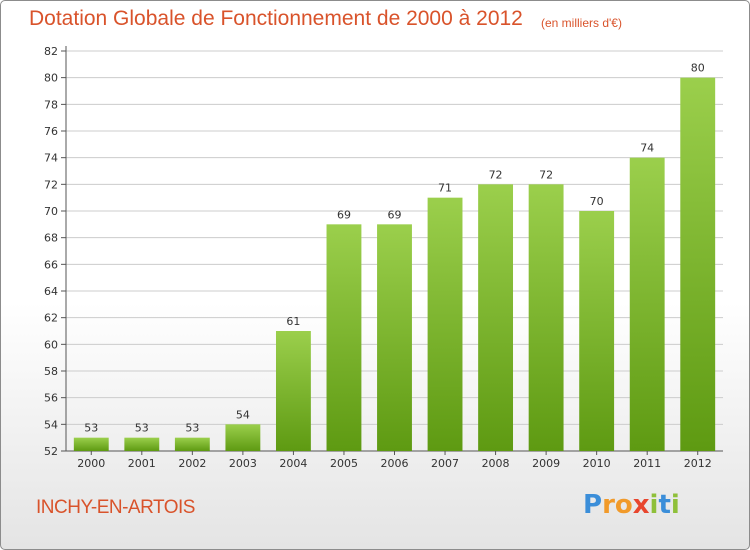 This screenshot has width=750, height=550. Describe the element at coordinates (445, 463) in the screenshot. I see `x-tick-label: 2007` at that location.